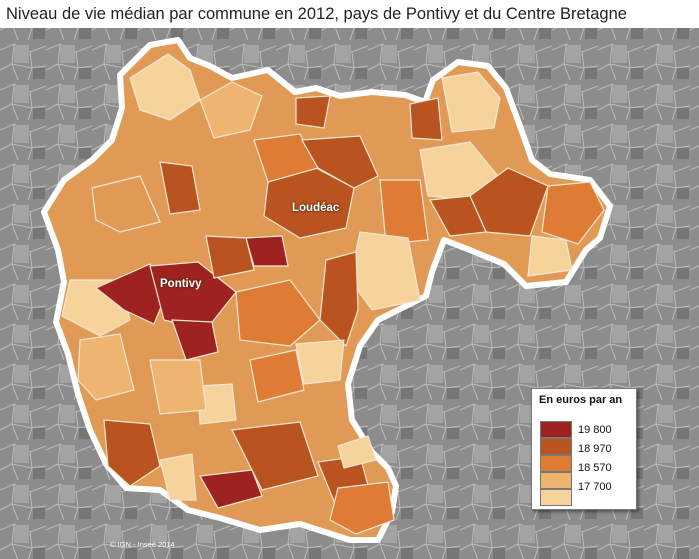 Image resolution: width=699 pixels, height=559 pixels. What do you see at coordinates (556, 497) in the screenshot?
I see `legend-swatch-lowest` at bounding box center [556, 497].